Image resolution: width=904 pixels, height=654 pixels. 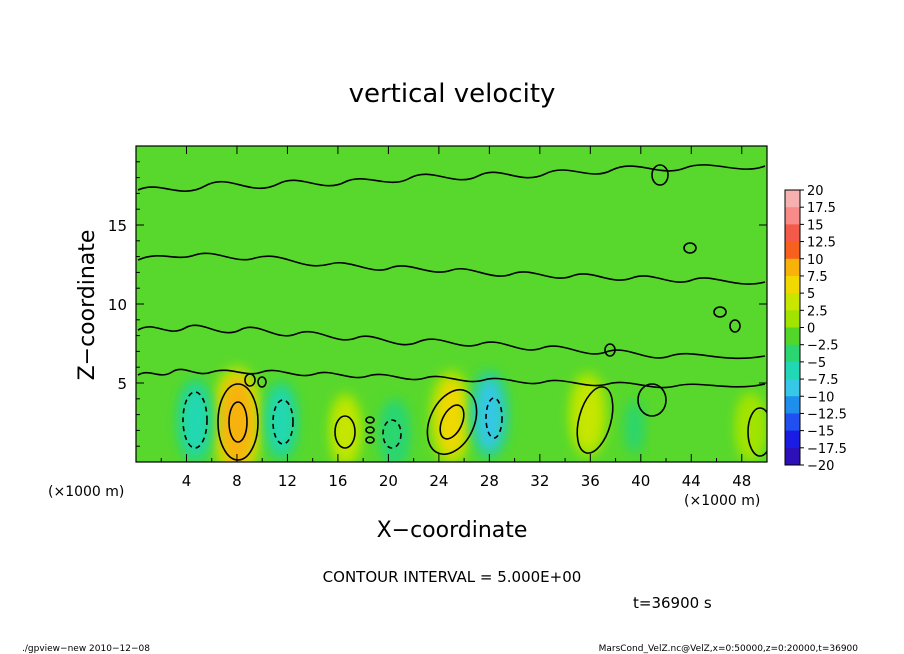 I want to click on features-layer, so click(x=471, y=414).